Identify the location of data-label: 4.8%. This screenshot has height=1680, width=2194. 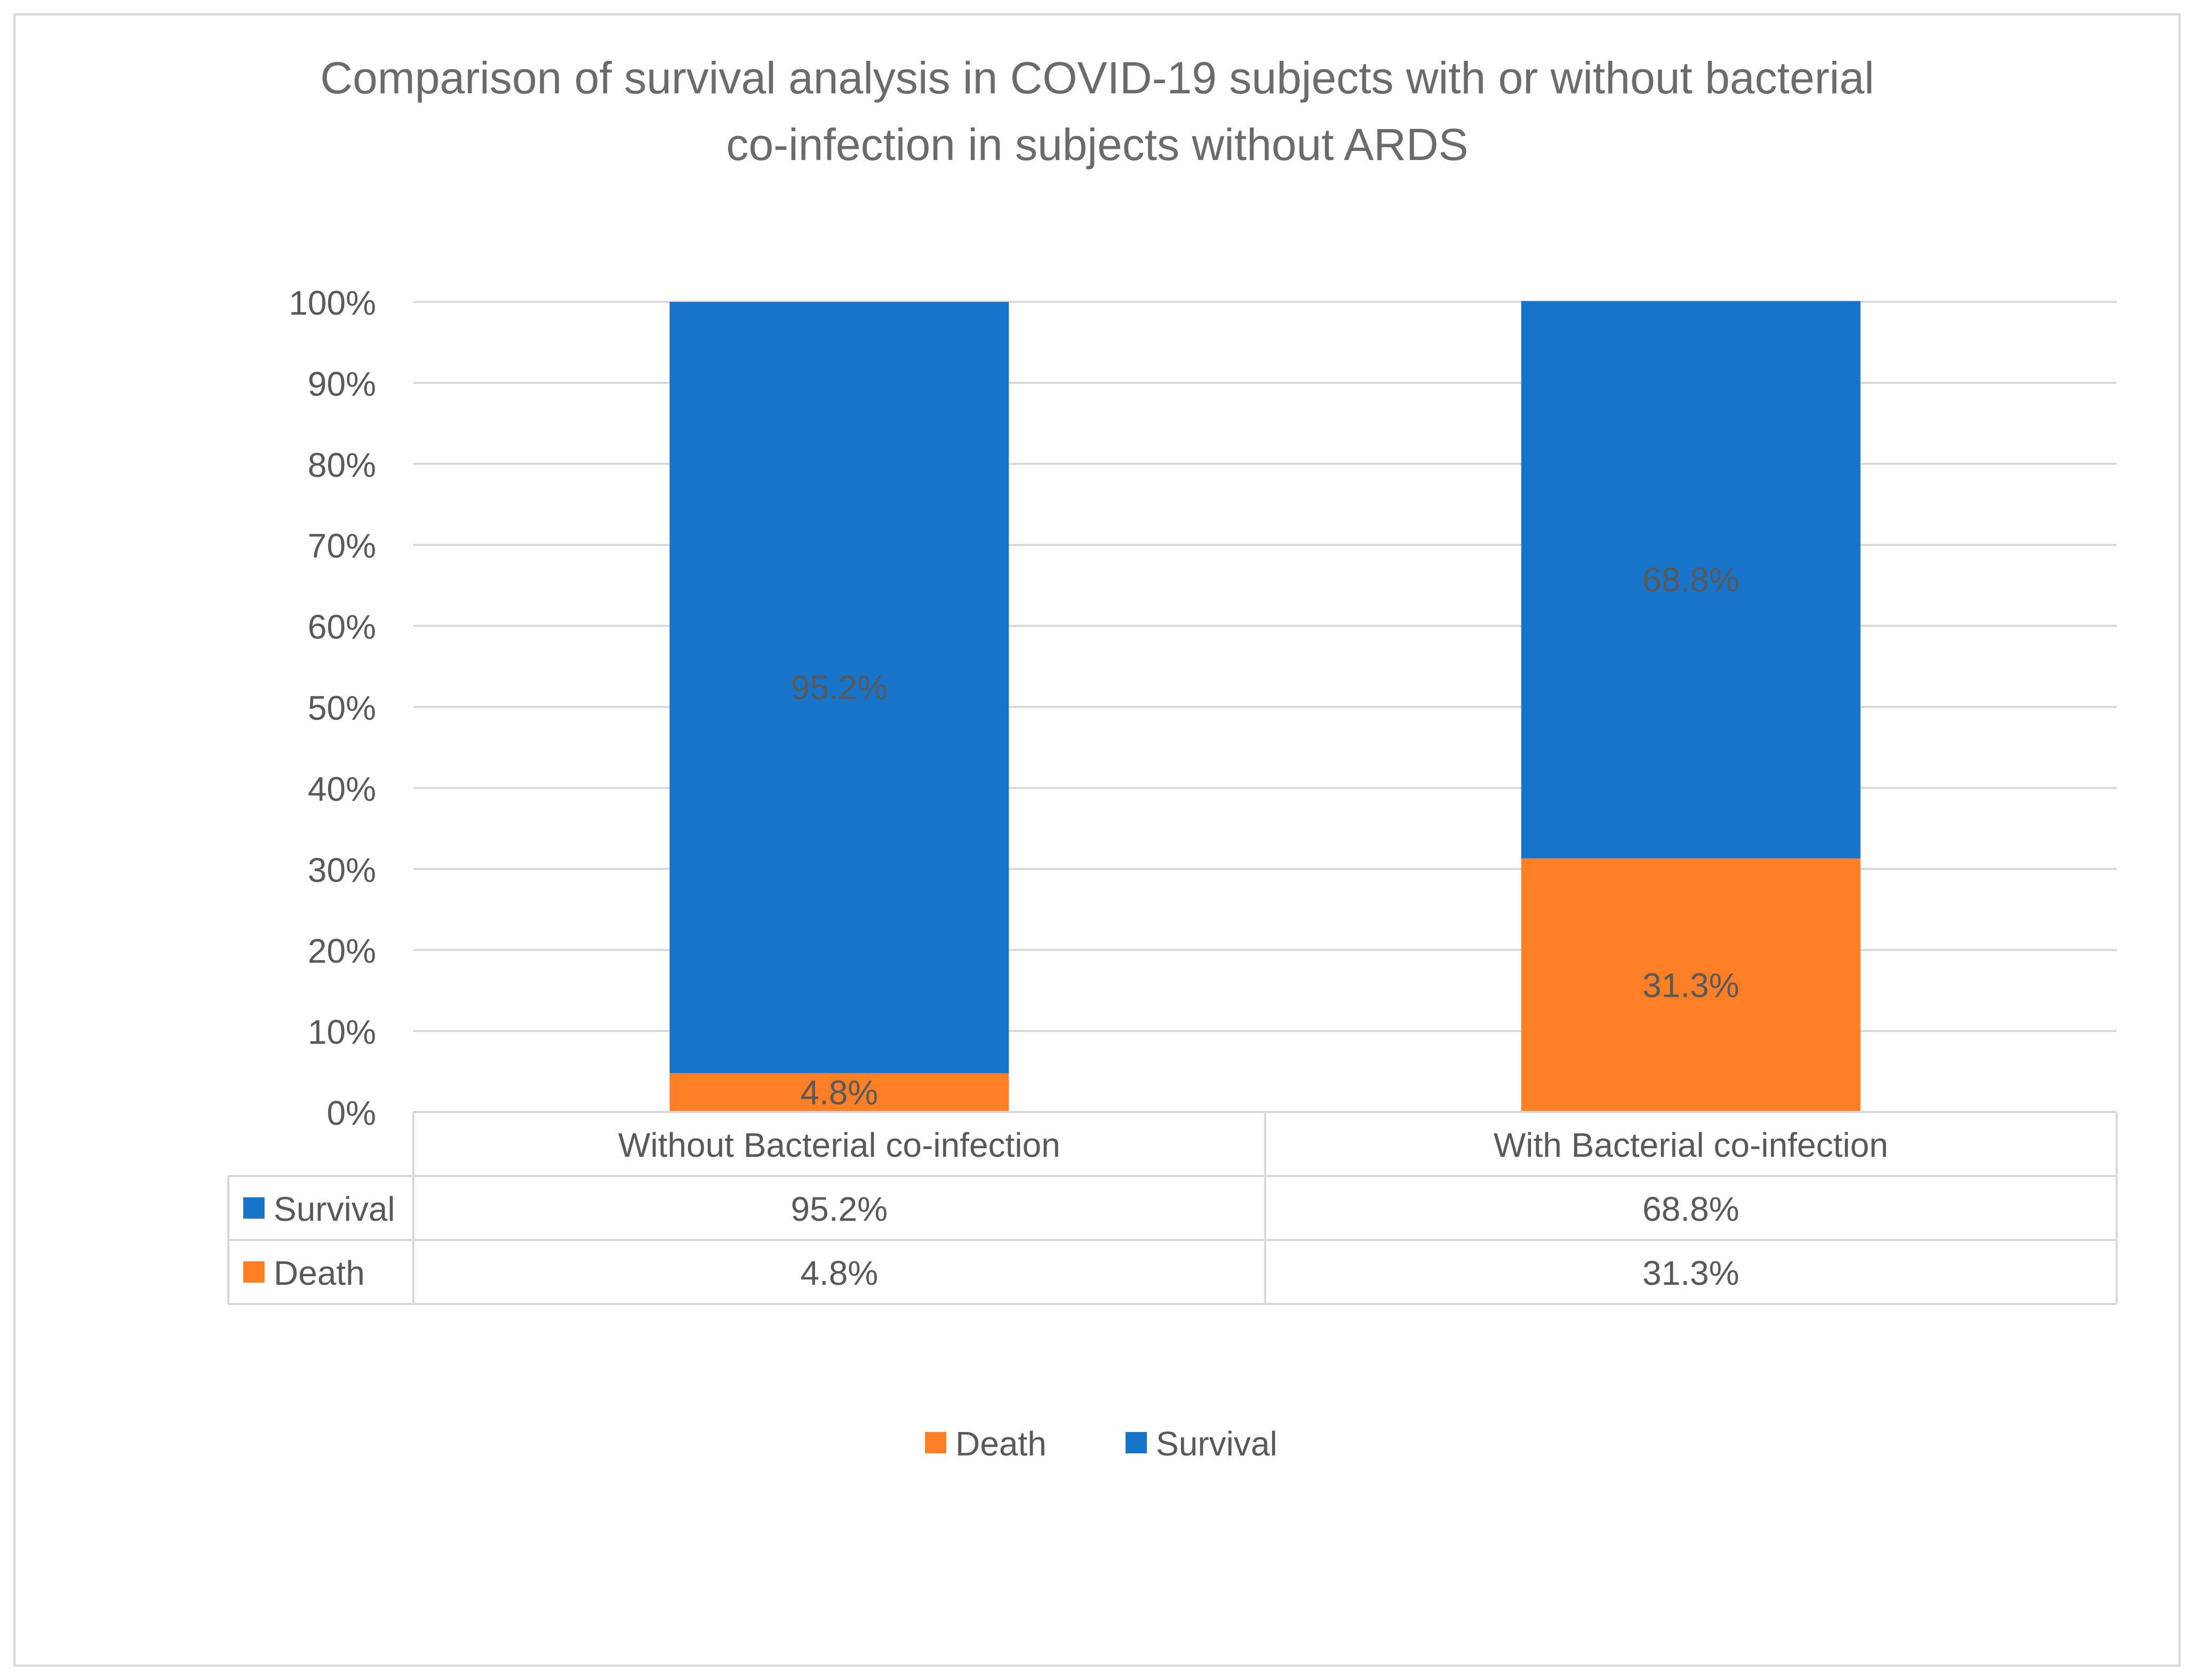
(839, 1093).